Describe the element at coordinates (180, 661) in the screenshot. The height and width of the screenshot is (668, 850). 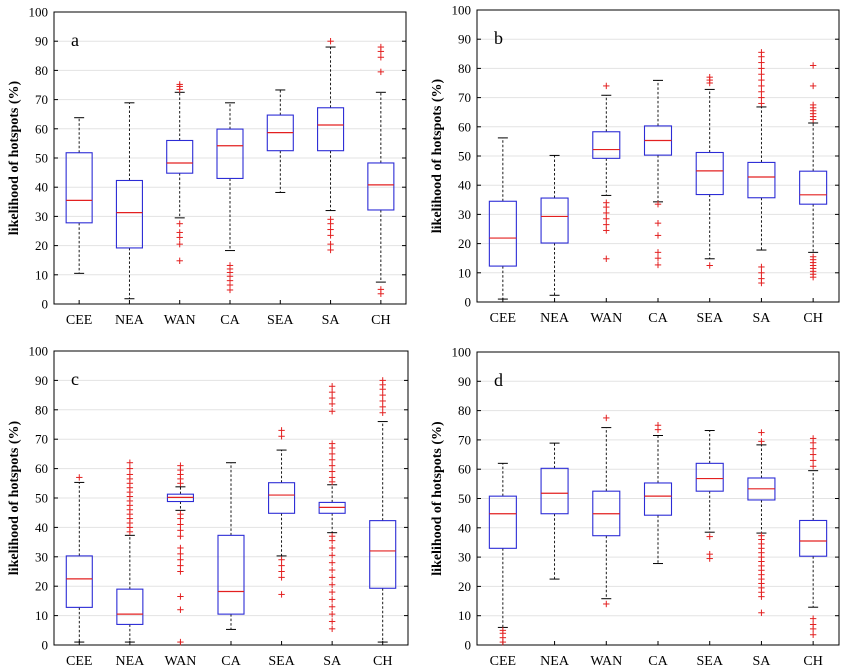
I see `x-tick-label: WAN` at that location.